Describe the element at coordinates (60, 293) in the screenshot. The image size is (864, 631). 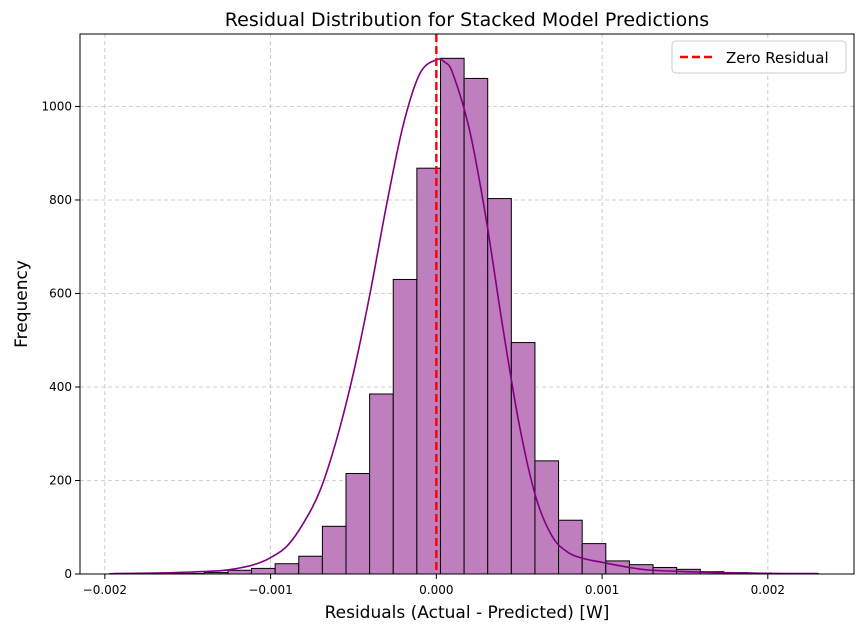
I see `y-tick-label-3: 600` at that location.